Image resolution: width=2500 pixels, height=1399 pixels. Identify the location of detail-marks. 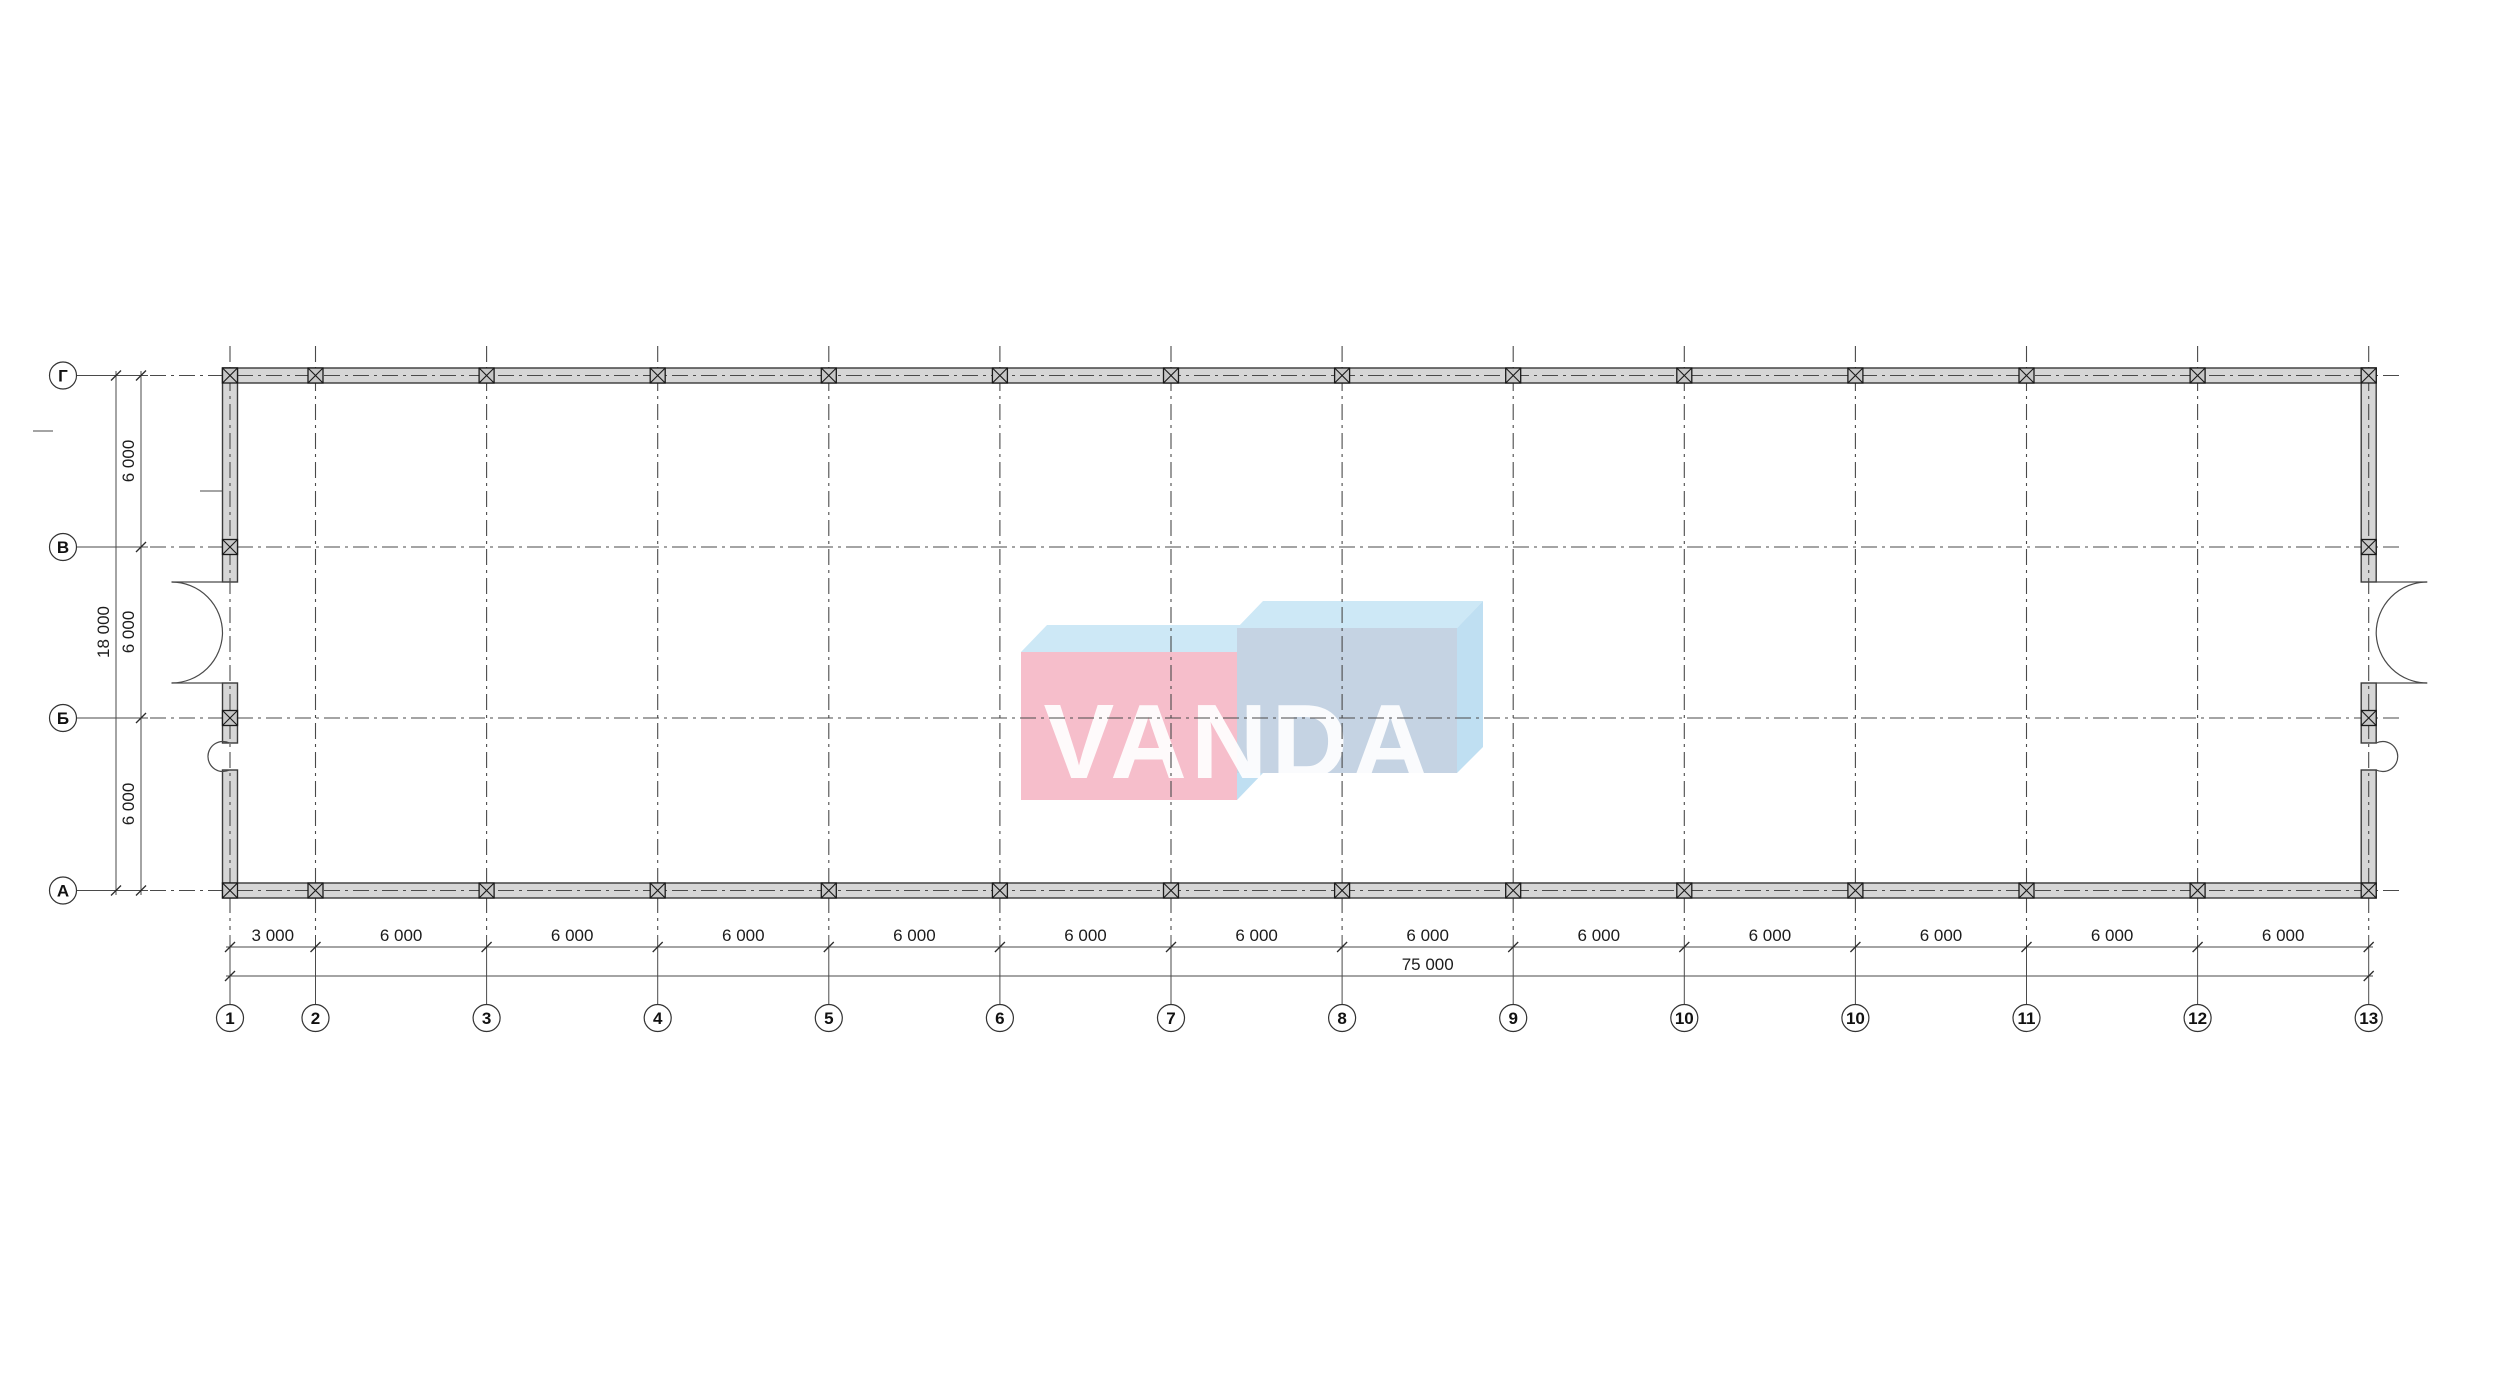
(128, 461).